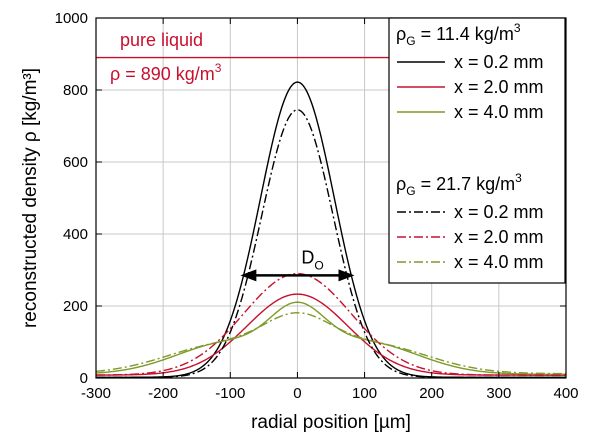 The width and height of the screenshot is (596, 437). What do you see at coordinates (166, 72) in the screenshot?
I see `pure-liquid-density-label: ρ = 890 kg/m3` at bounding box center [166, 72].